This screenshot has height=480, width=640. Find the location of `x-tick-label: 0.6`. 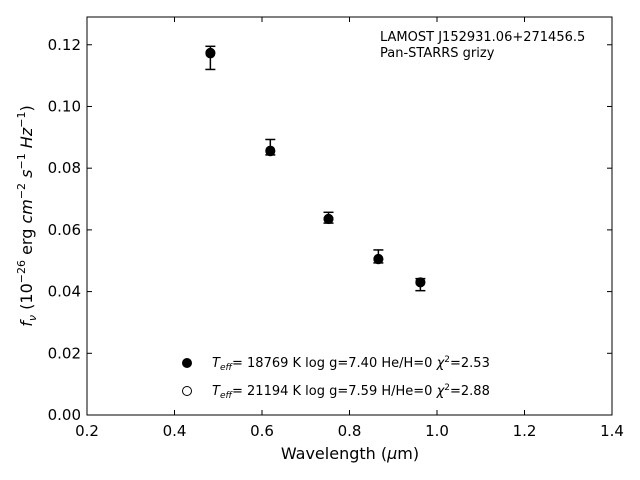

x-tick-label: 0.6 is located at coordinates (262, 431).